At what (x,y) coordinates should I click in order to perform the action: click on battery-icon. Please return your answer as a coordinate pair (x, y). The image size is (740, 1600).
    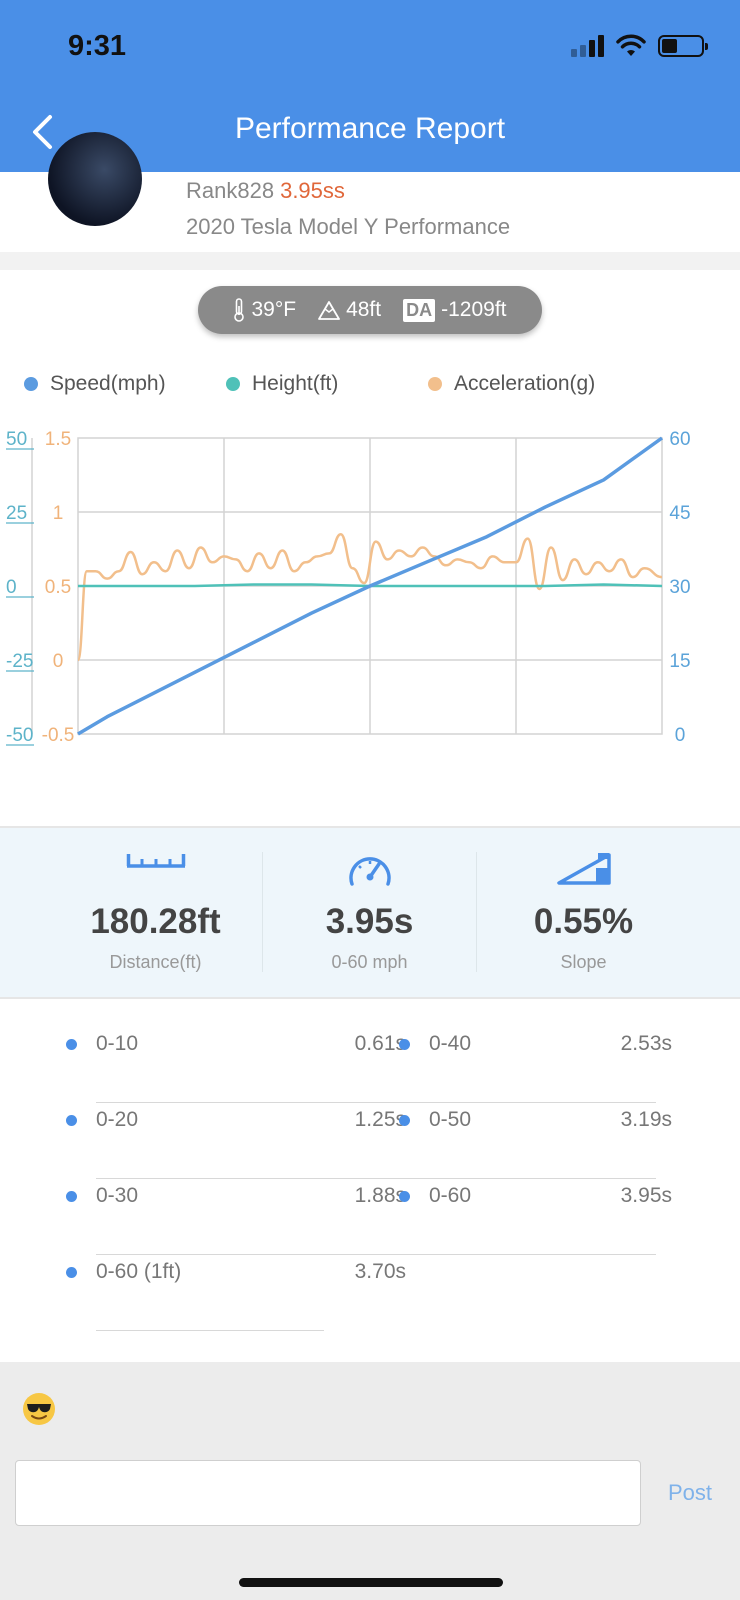
    Looking at the image, I should click on (683, 46).